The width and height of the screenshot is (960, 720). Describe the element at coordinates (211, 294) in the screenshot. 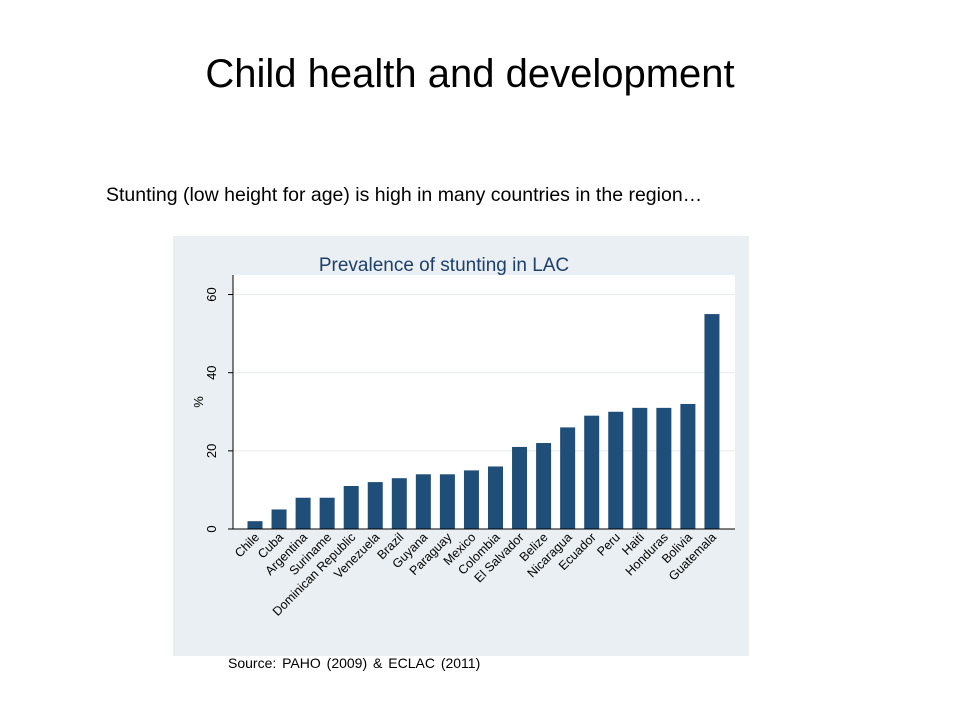

I see `y-tick-label: 60` at that location.